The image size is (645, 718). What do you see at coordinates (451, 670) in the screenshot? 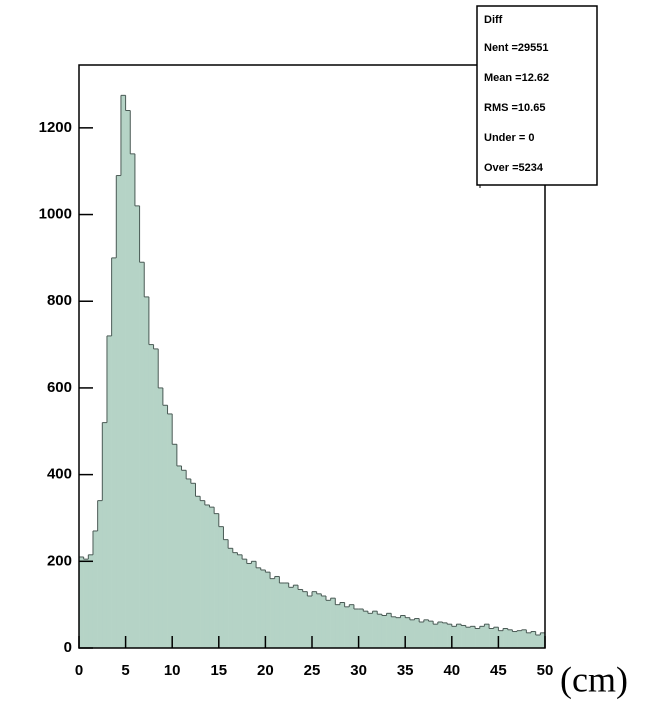
I see `x-tick-label: 40` at bounding box center [451, 670].